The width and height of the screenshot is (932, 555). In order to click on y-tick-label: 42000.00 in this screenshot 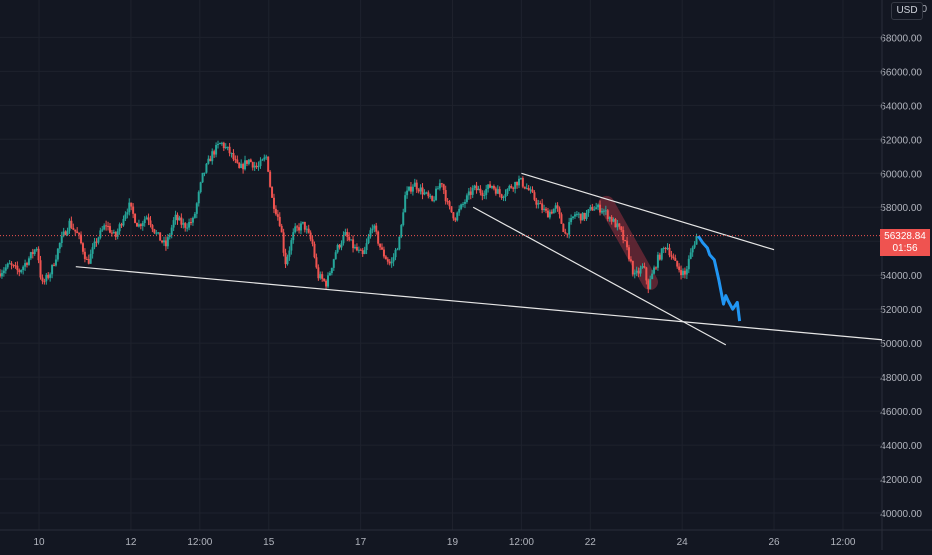, I will do `click(901, 480)`.